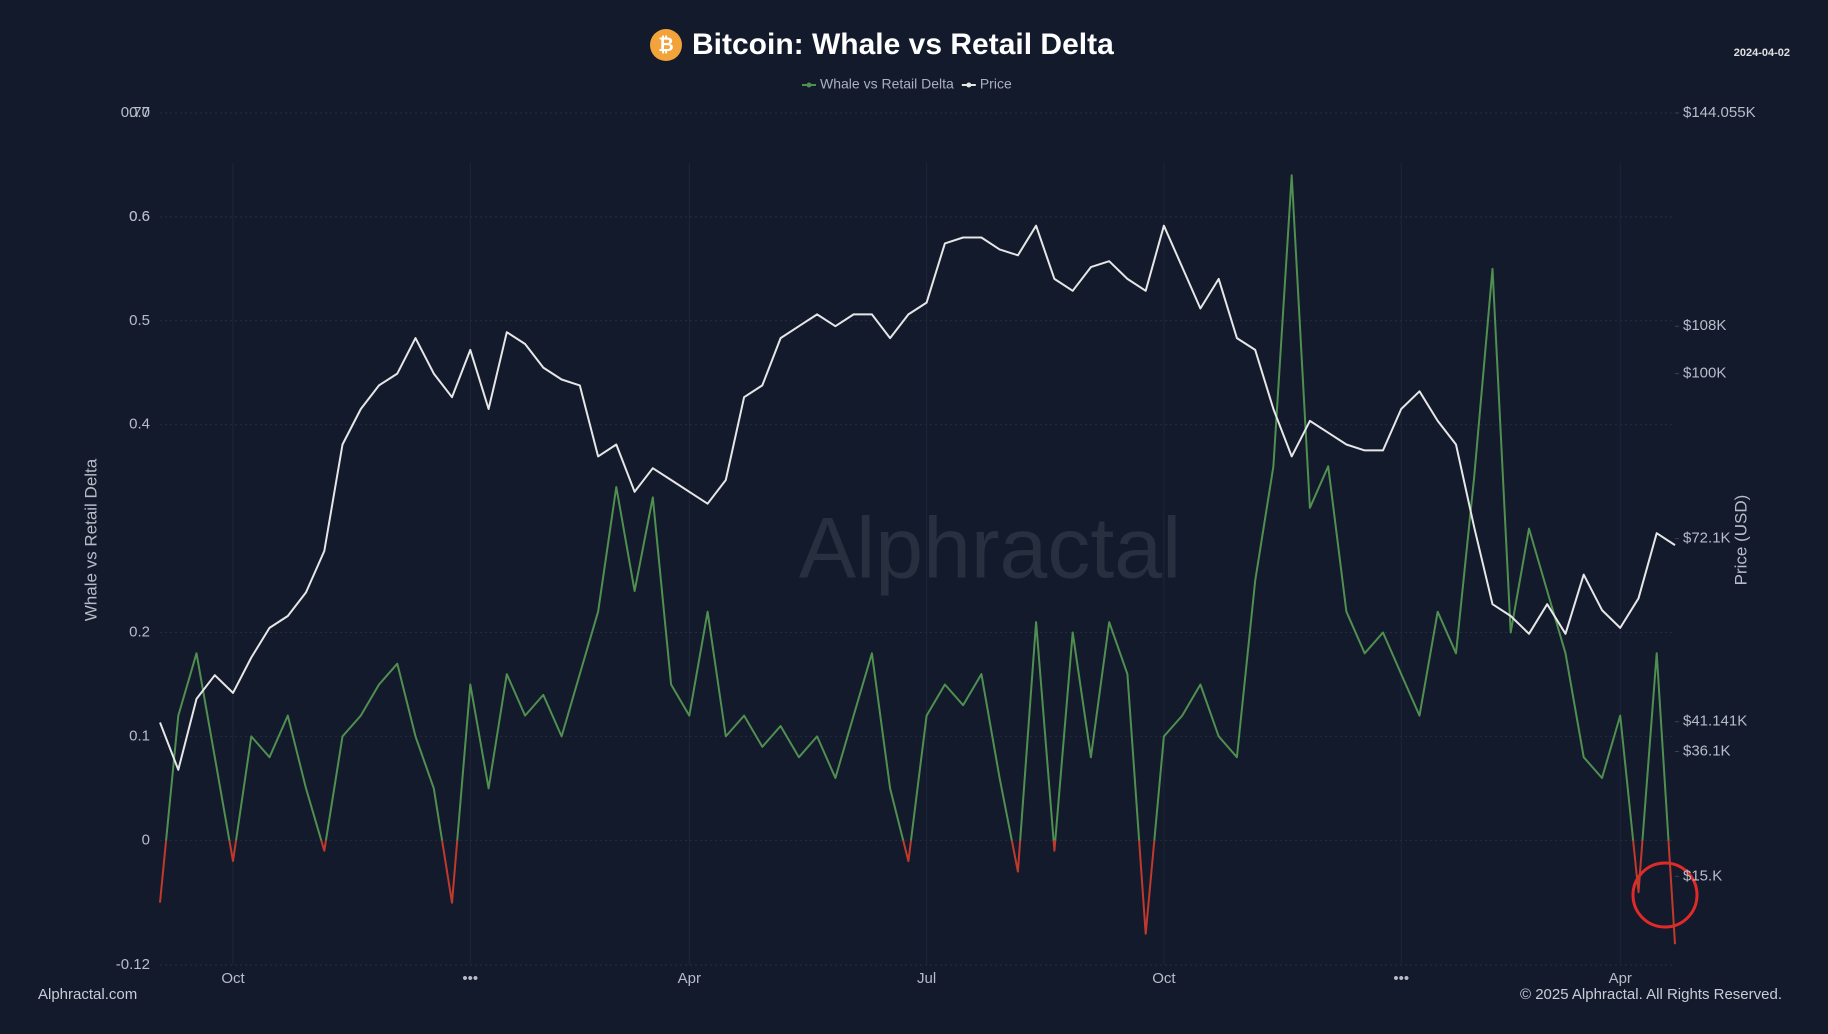 The height and width of the screenshot is (1034, 1828). What do you see at coordinates (1762, 53) in the screenshot?
I see `date: 2024-04-02` at bounding box center [1762, 53].